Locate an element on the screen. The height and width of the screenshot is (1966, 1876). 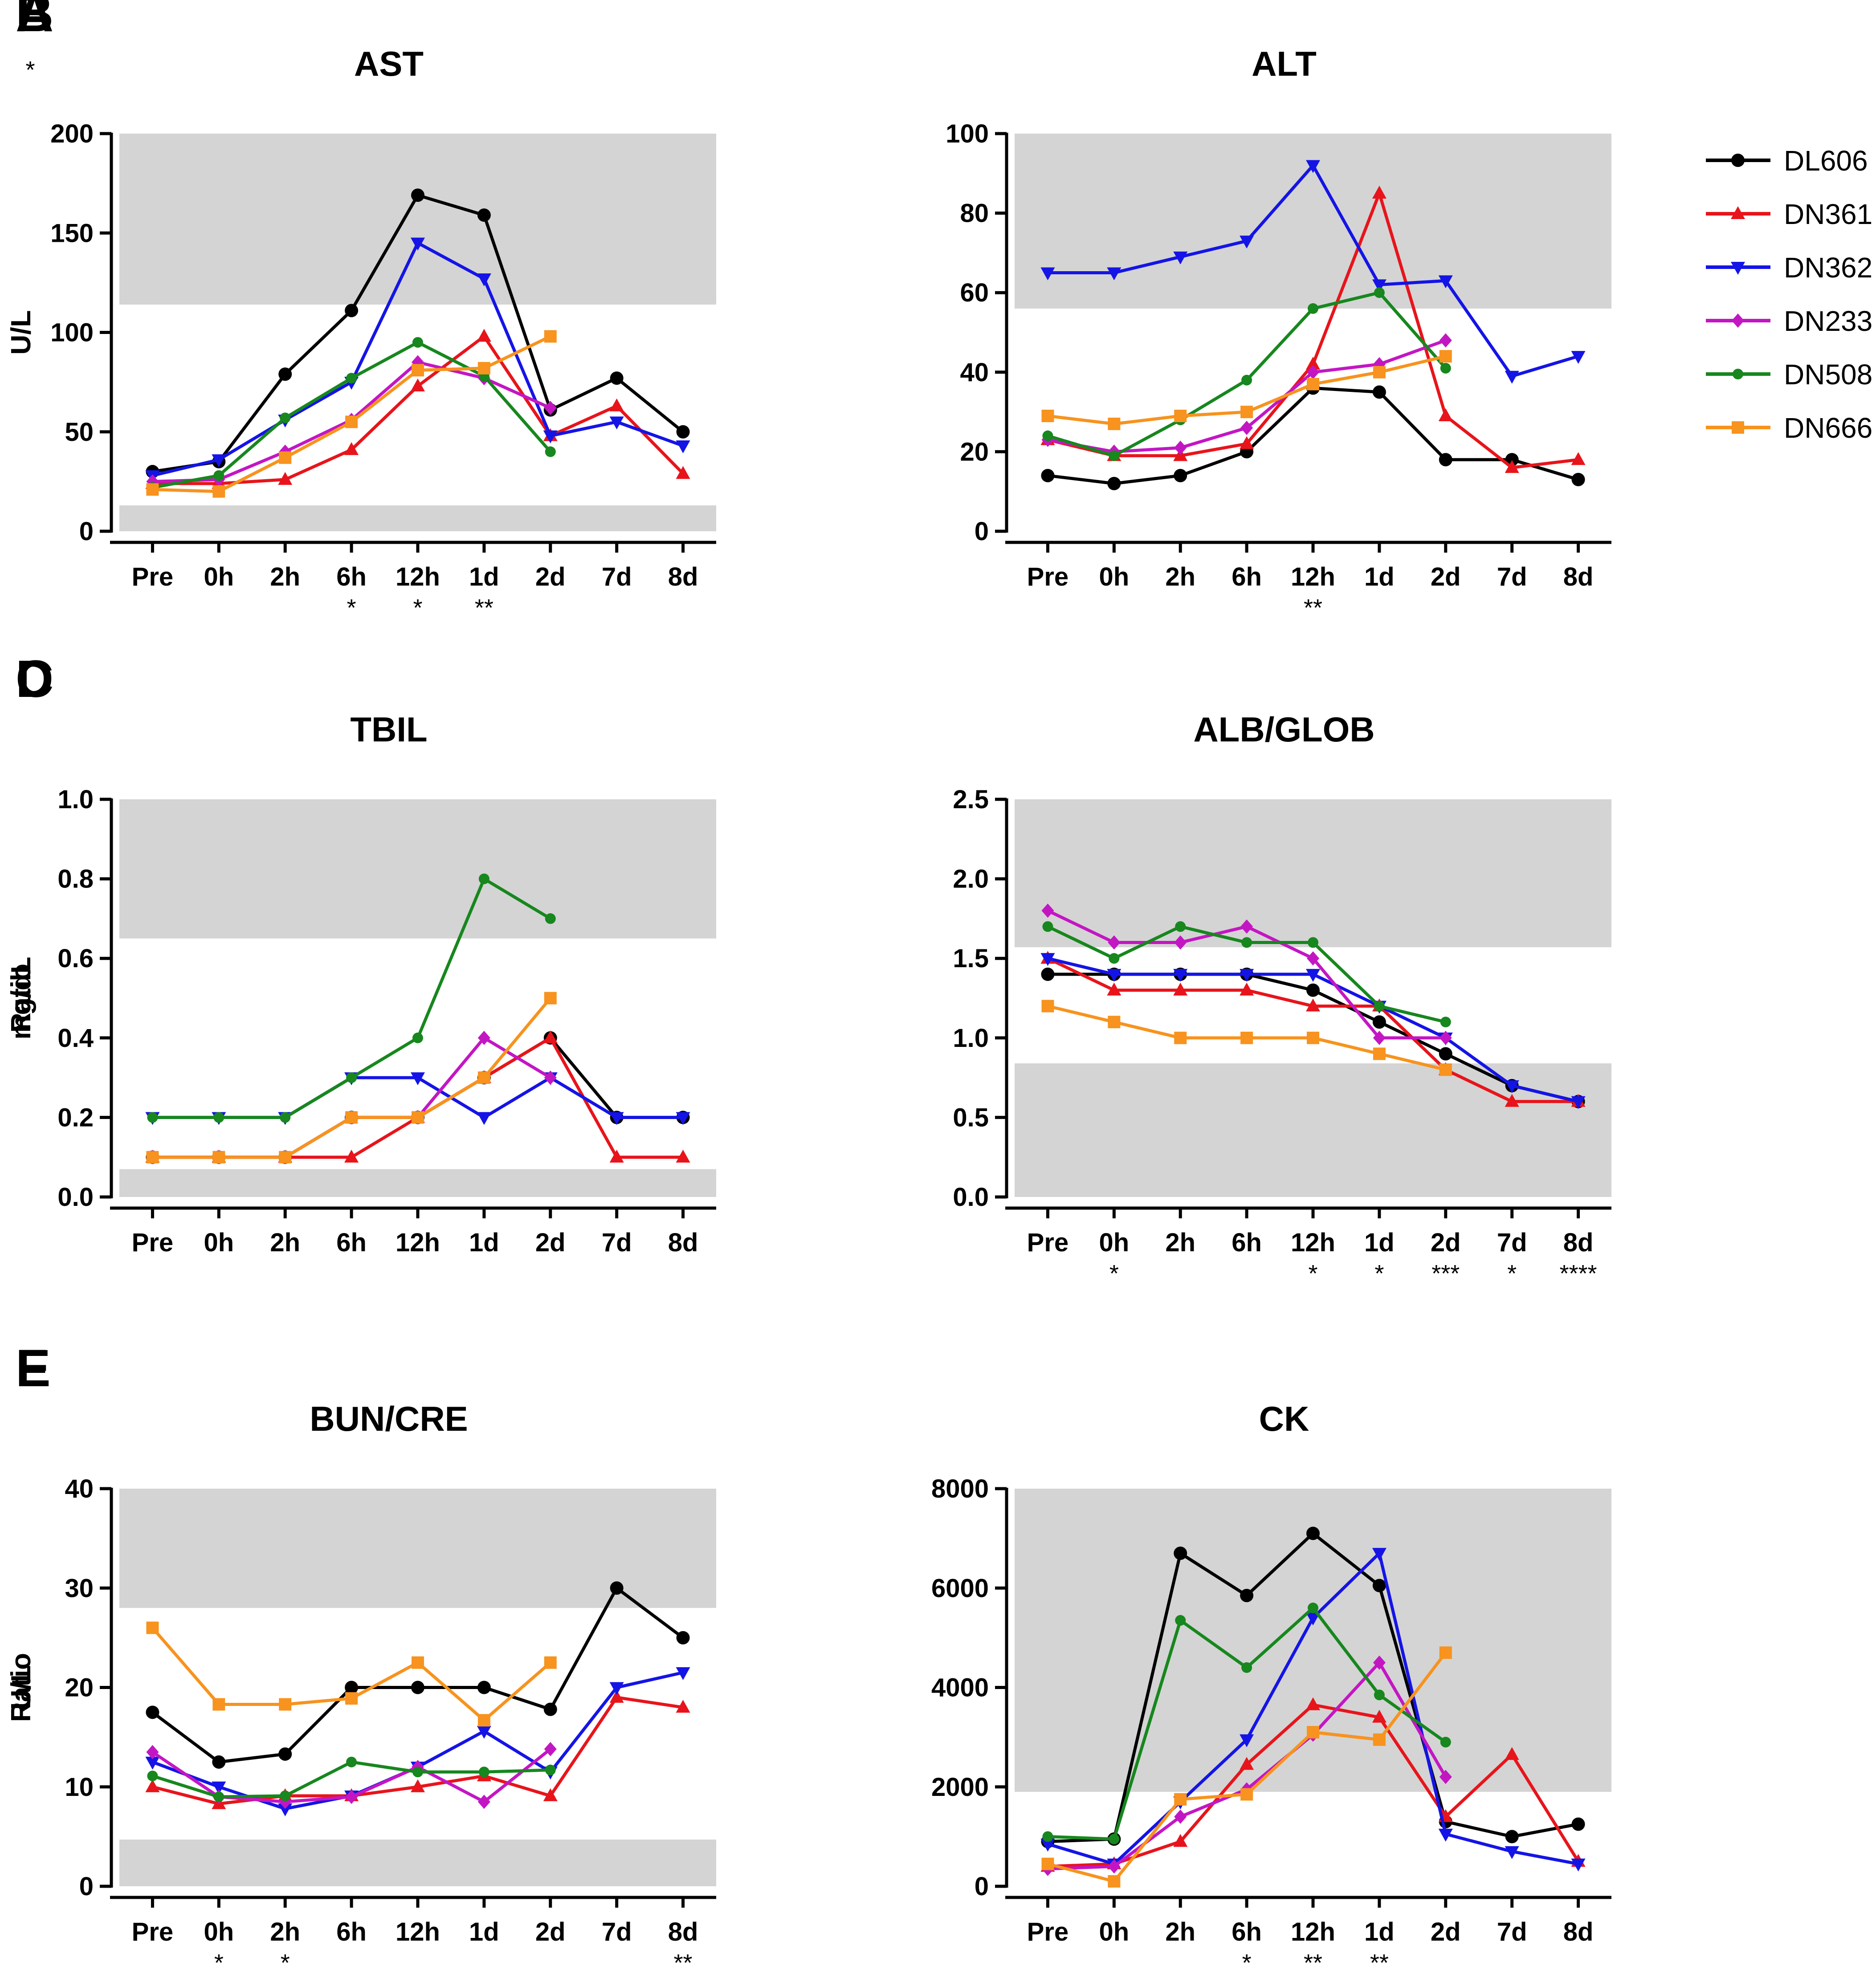
chart-title: CK is located at coordinates (1284, 1418).